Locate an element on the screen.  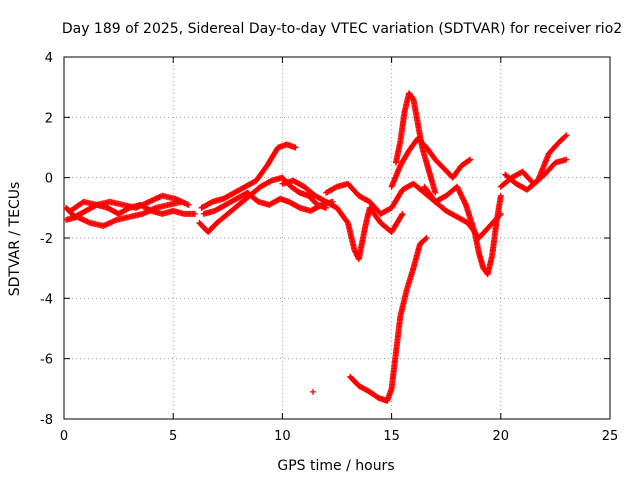
y-tick-label: -8 is located at coordinates (46, 420).